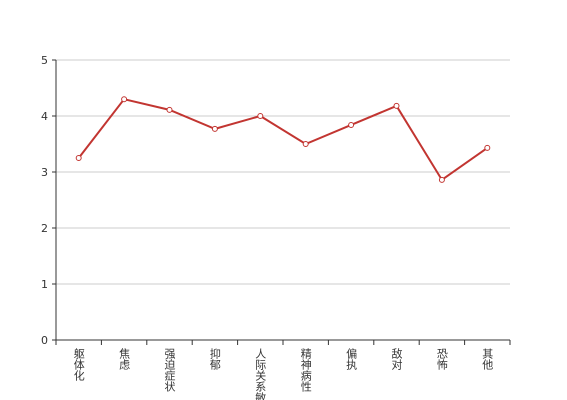  What do you see at coordinates (44, 228) in the screenshot?
I see `y-tick-label: 2` at bounding box center [44, 228].